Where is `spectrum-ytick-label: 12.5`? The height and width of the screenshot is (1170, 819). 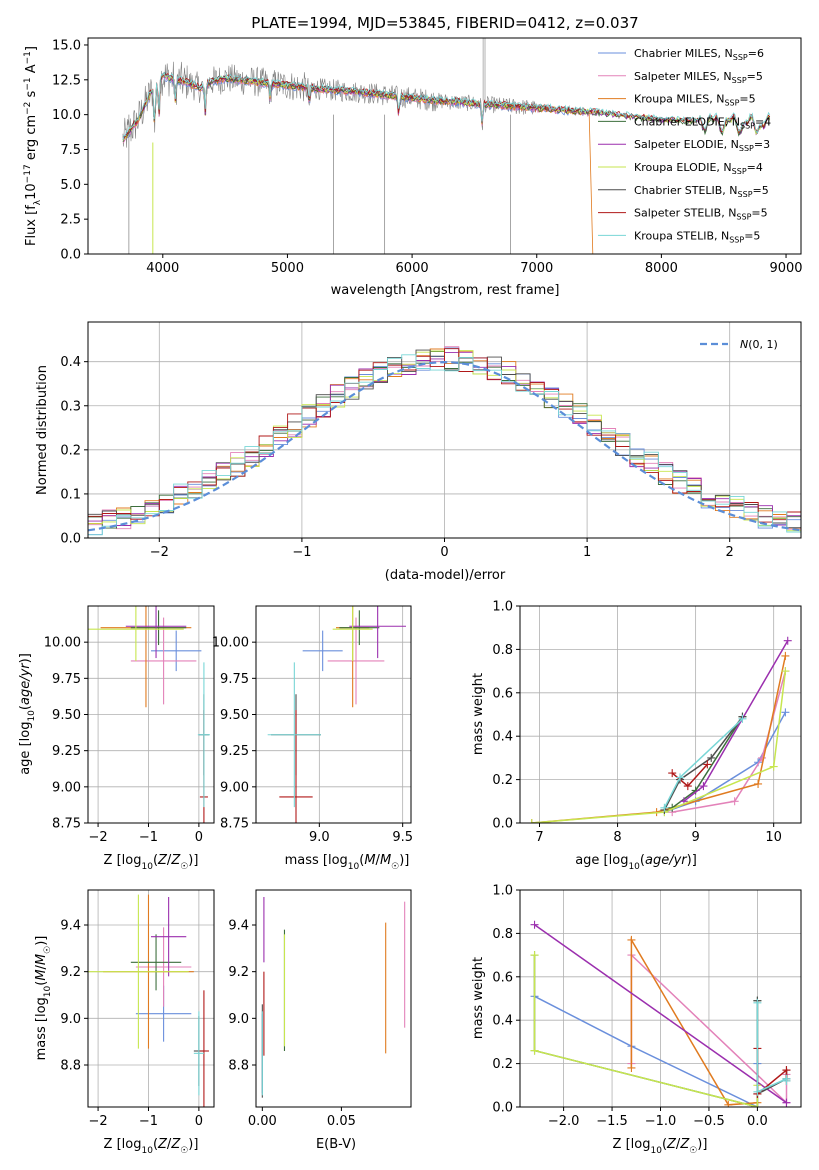 spectrum-ytick-label: 12.5 is located at coordinates (66, 80).